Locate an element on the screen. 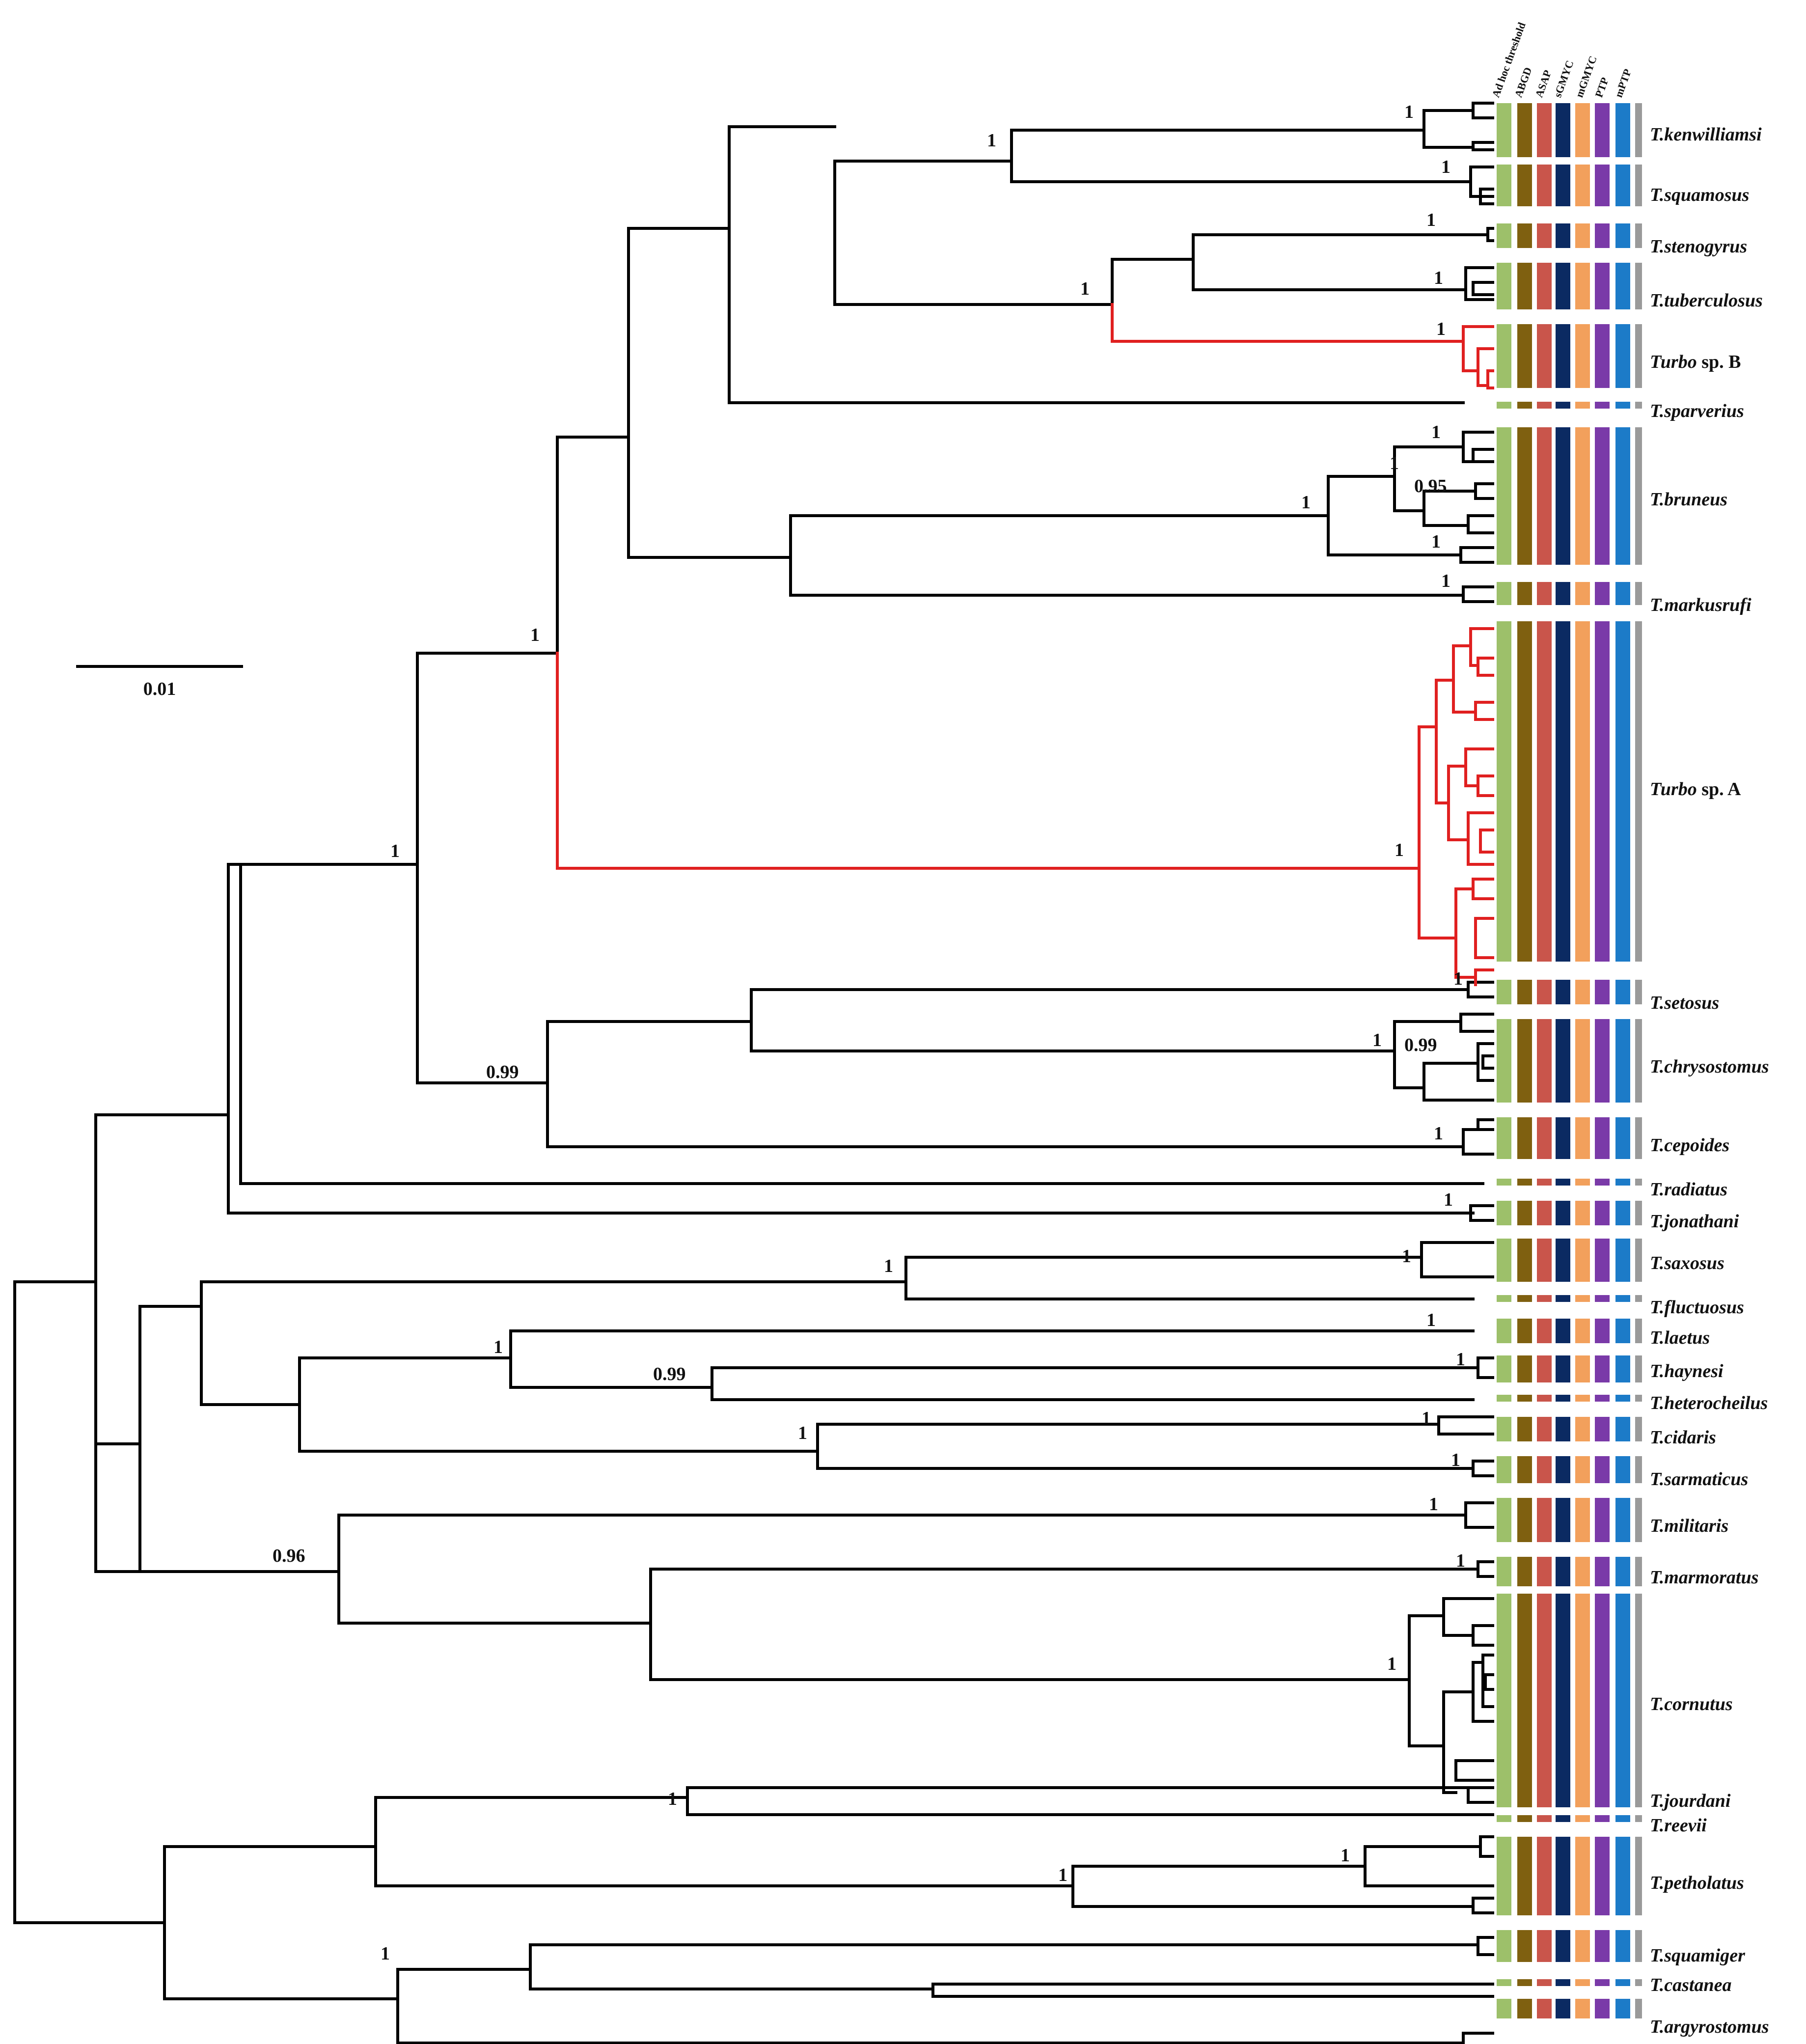 Image resolution: width=1806 pixels, height=2044 pixels. taxon-label: T.kenwilliamsi is located at coordinates (1706, 134).